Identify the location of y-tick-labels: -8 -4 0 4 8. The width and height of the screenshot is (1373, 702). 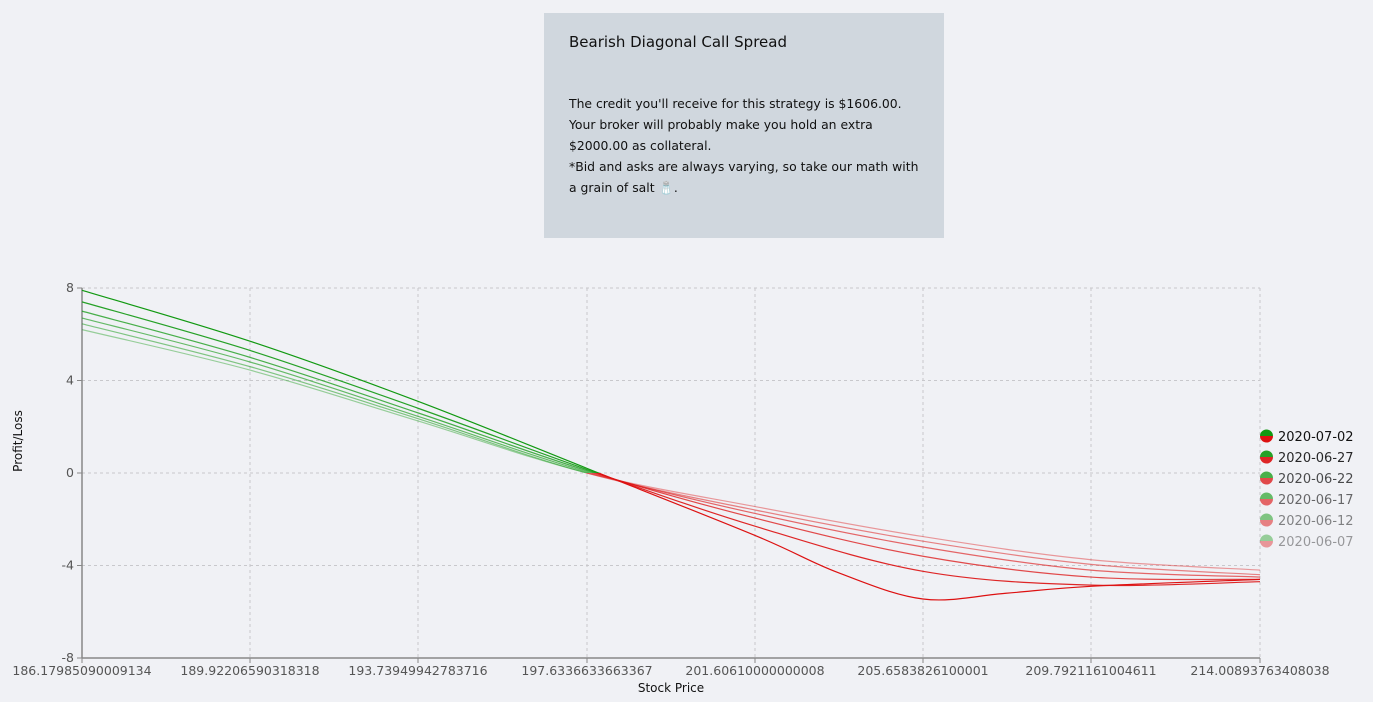
(72, 472).